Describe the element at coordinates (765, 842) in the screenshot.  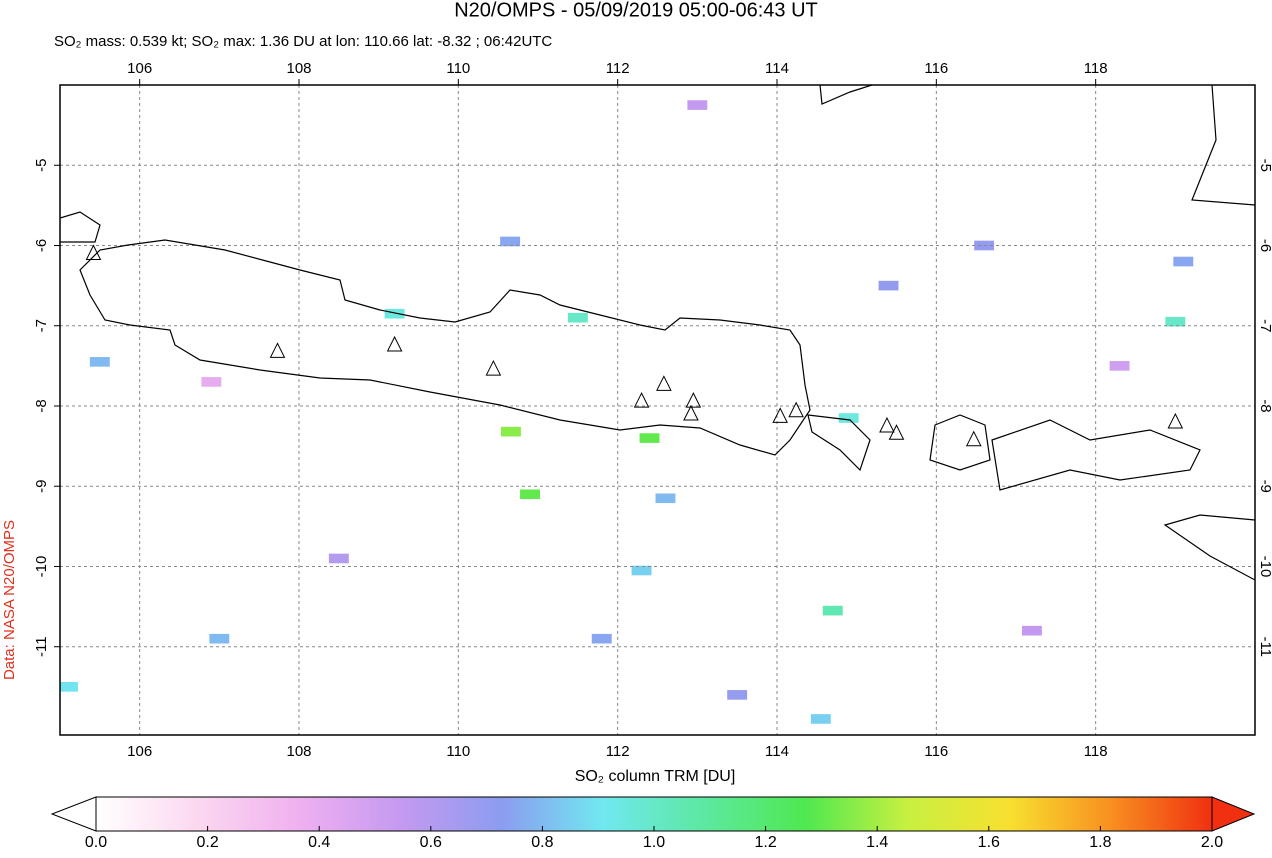
I see `colorbar-tick-label: 1.2` at that location.